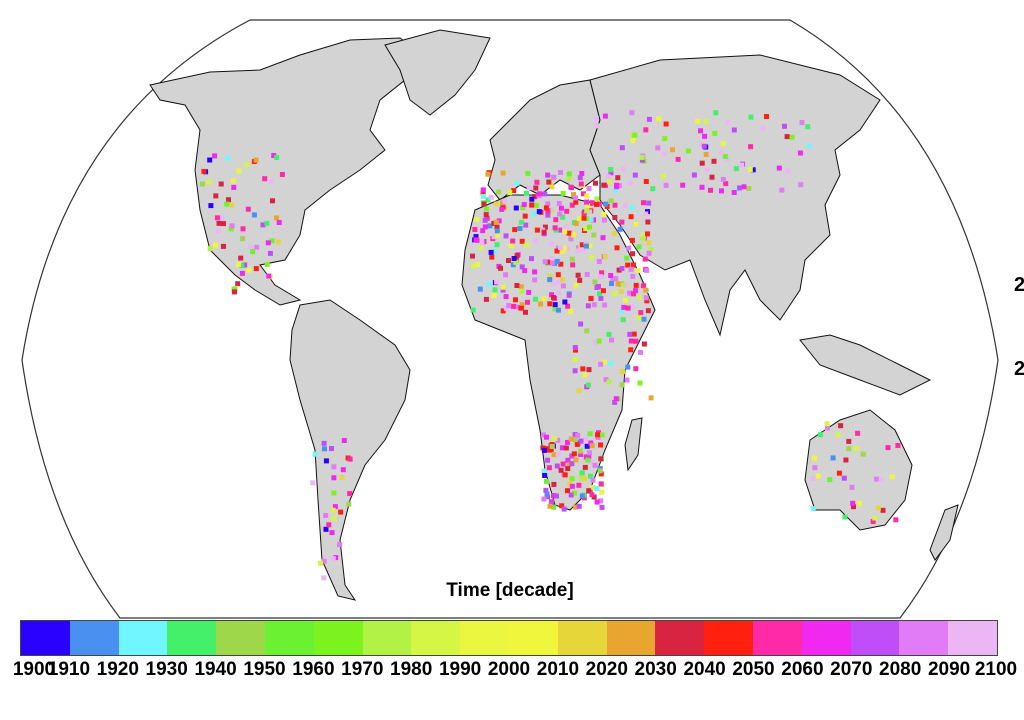 The width and height of the screenshot is (1024, 720). I want to click on colorbar-tick-label: 2000, so click(509, 669).